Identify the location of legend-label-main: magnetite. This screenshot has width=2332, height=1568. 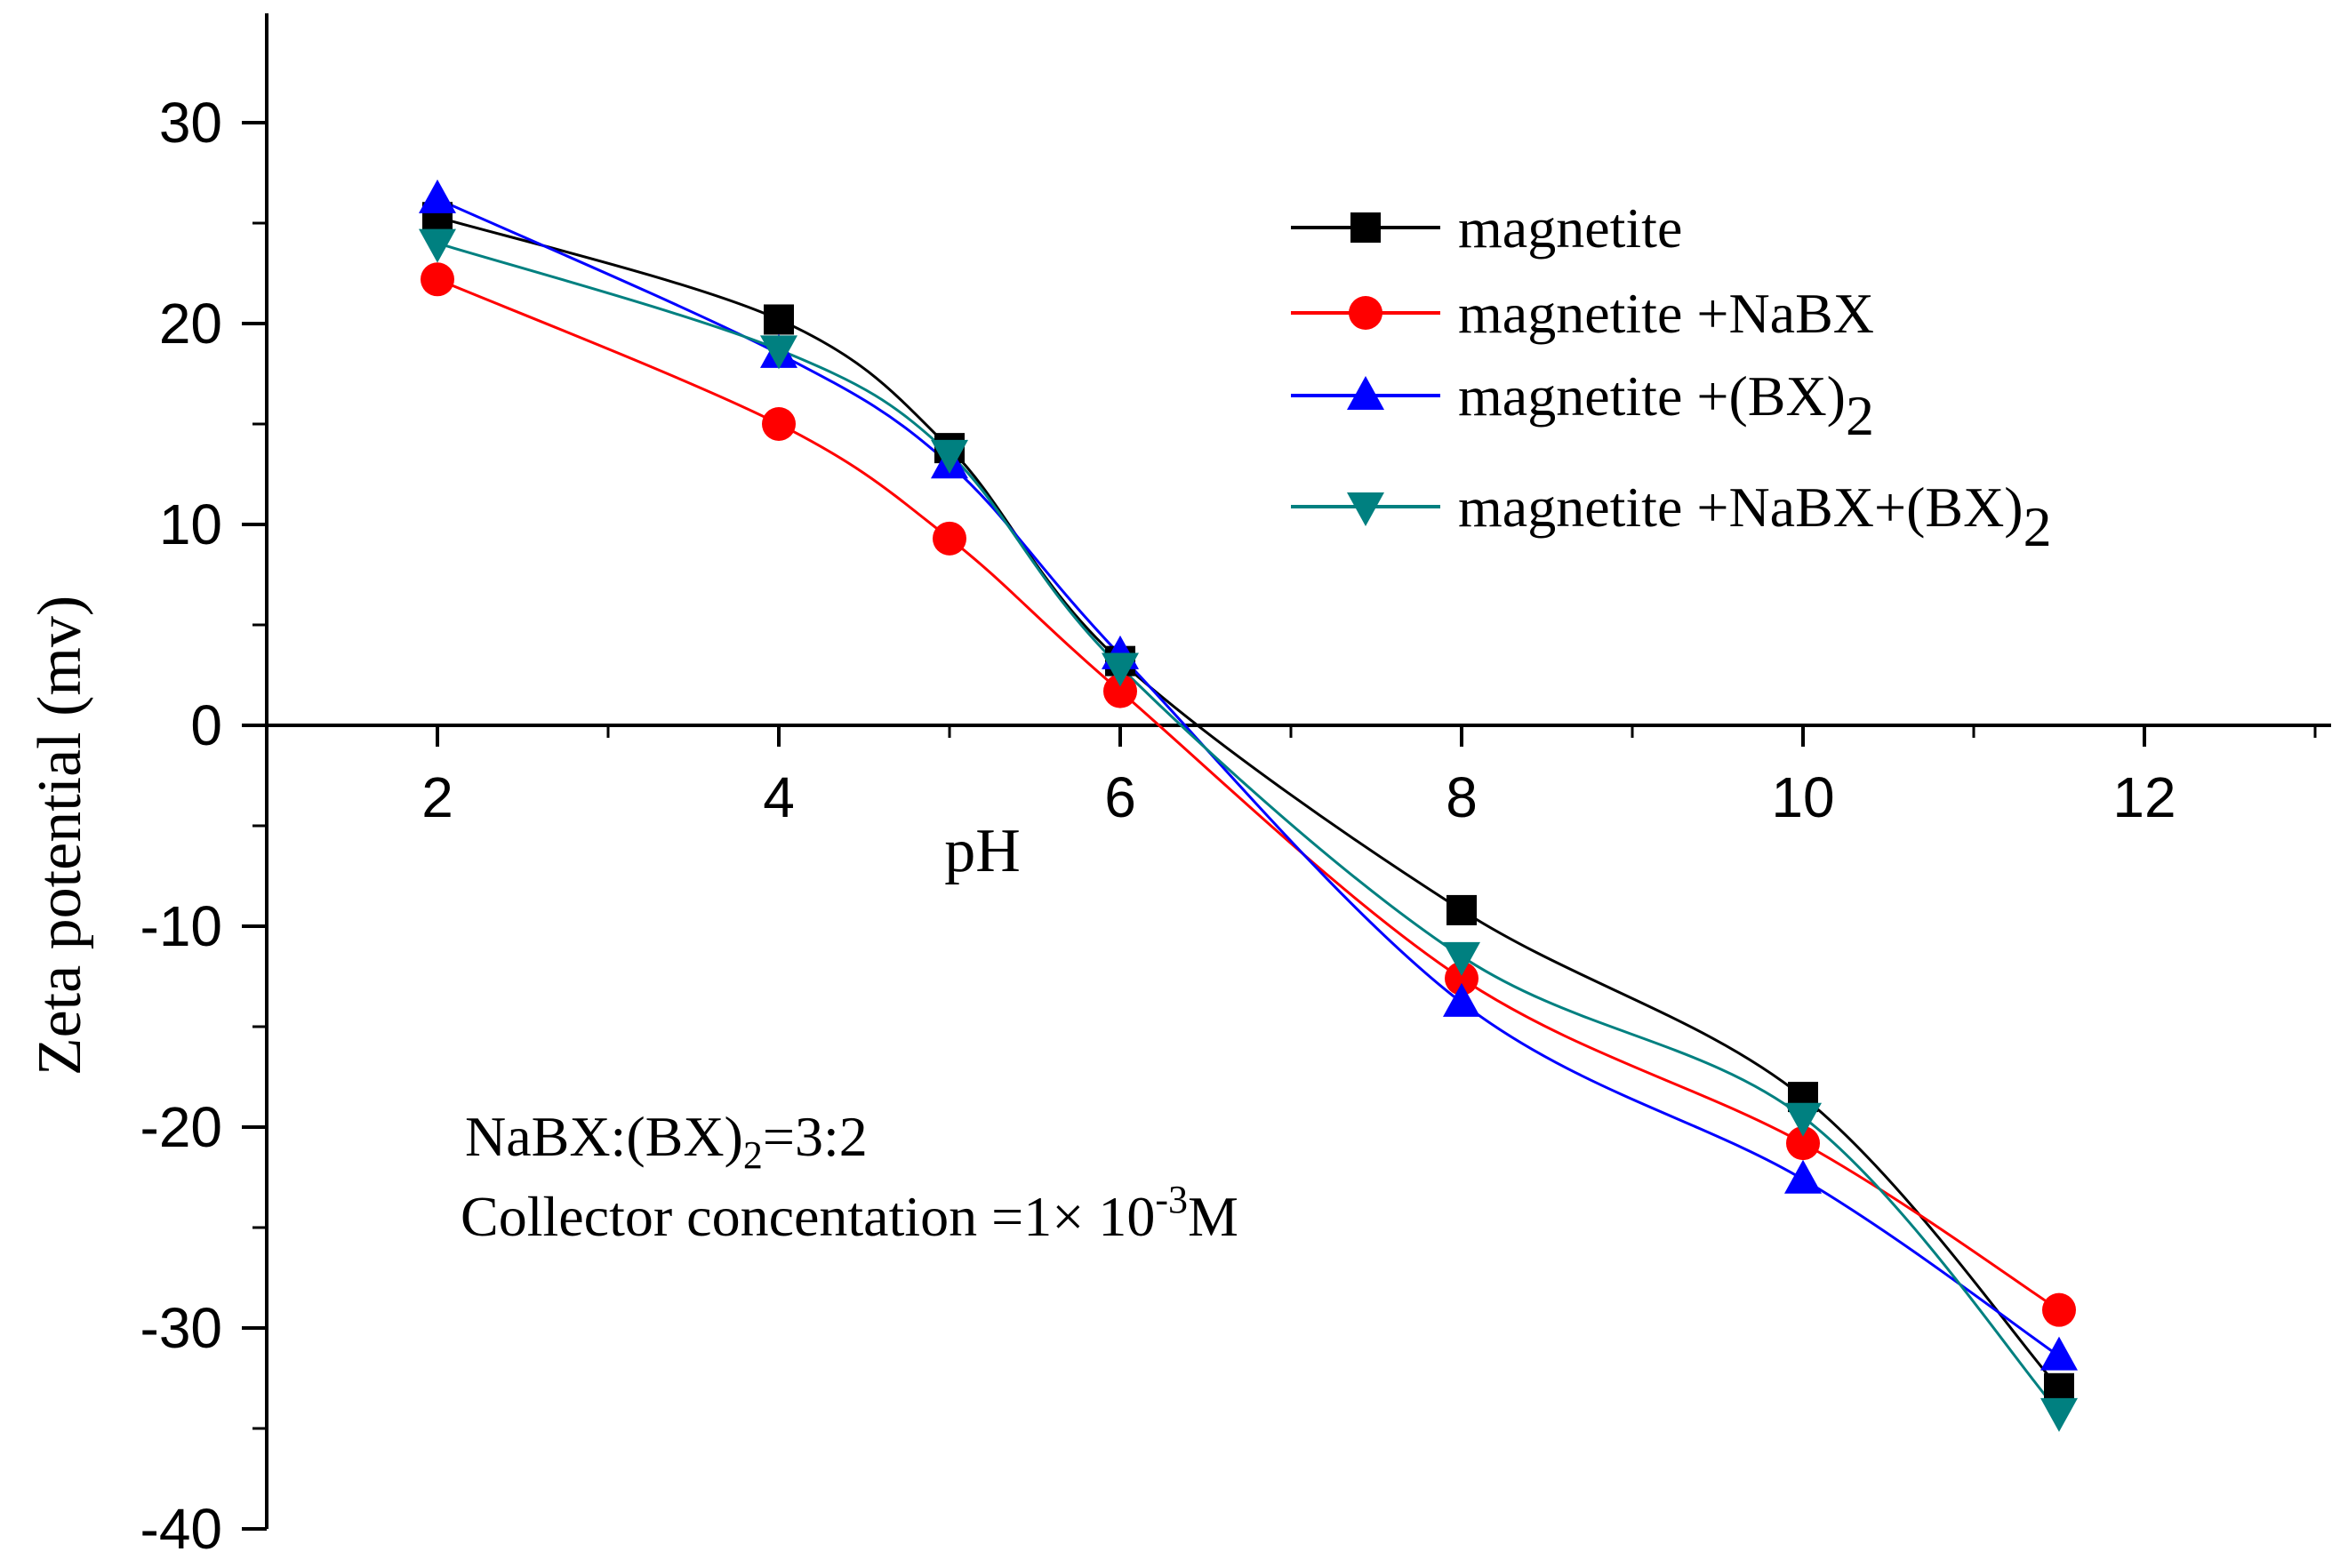
(1570, 228).